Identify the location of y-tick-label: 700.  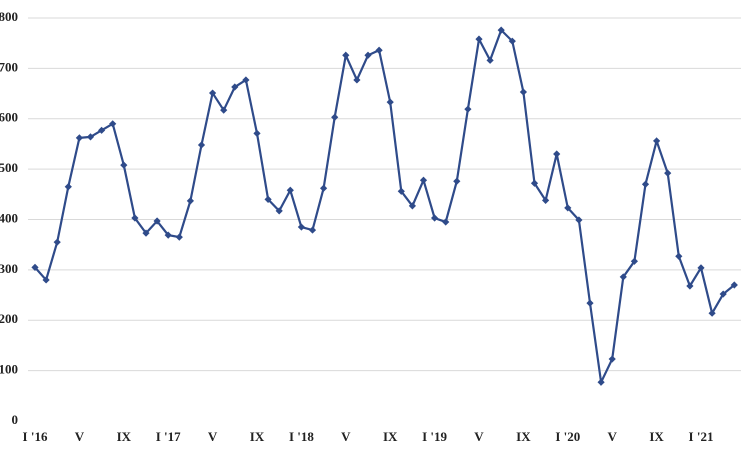
(9, 66).